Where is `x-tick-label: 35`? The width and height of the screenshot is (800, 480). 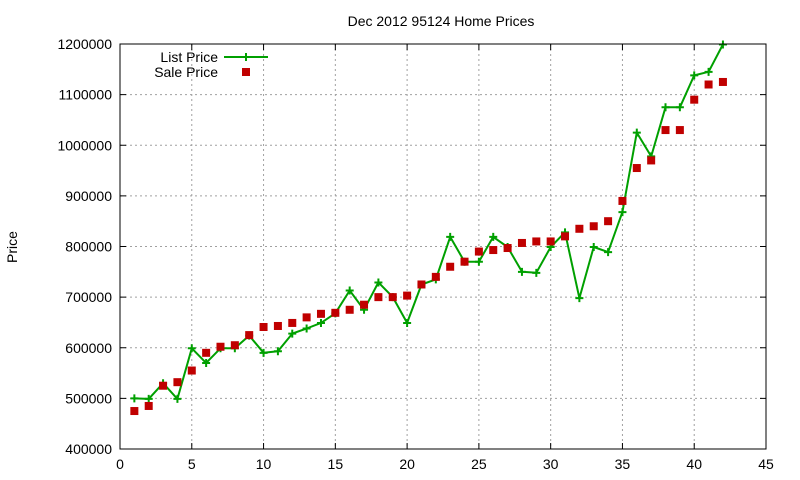 x-tick-label: 35 is located at coordinates (623, 464).